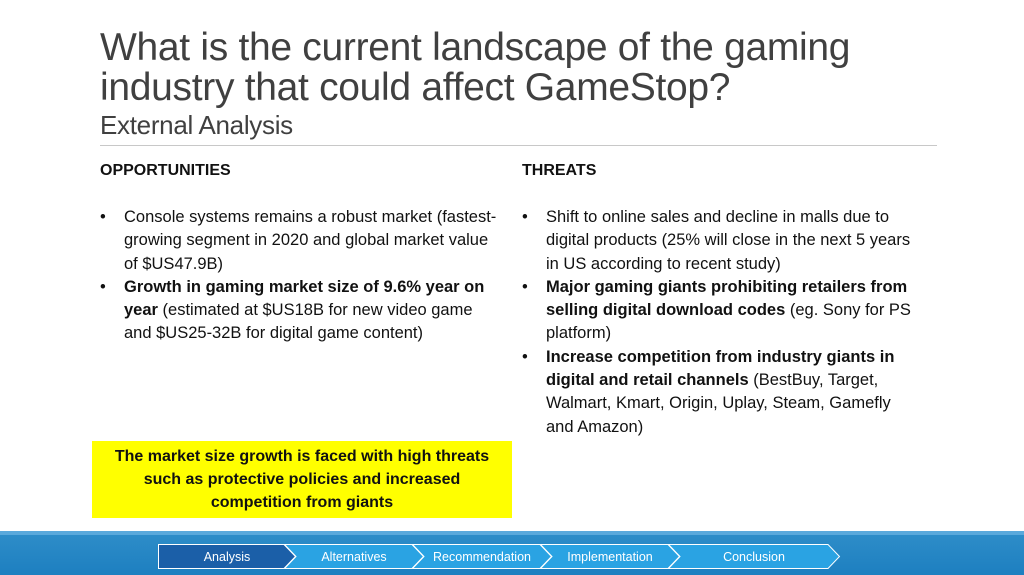 The height and width of the screenshot is (575, 1024). I want to click on nav-step-label: Conclusion, so click(754, 556).